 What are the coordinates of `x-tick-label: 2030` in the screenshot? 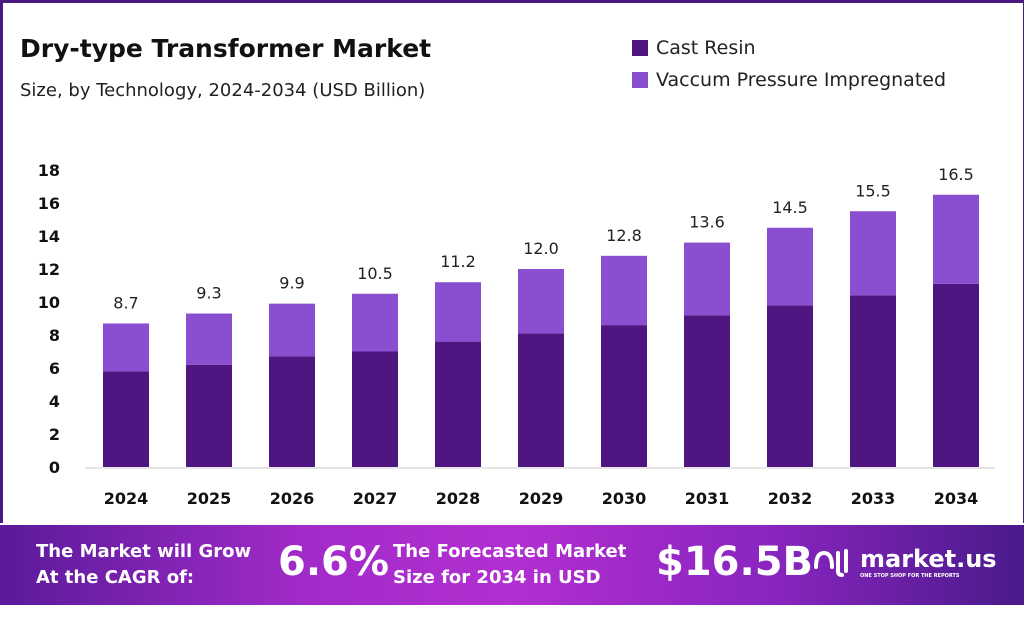 It's located at (624, 498).